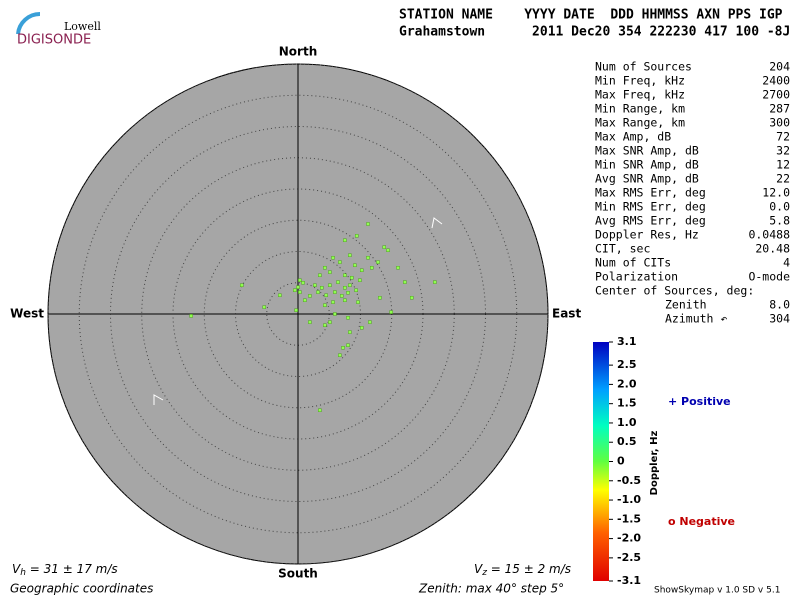 The height and width of the screenshot is (600, 800). I want to click on stat-label: Min Freq, kHz, so click(640, 81).